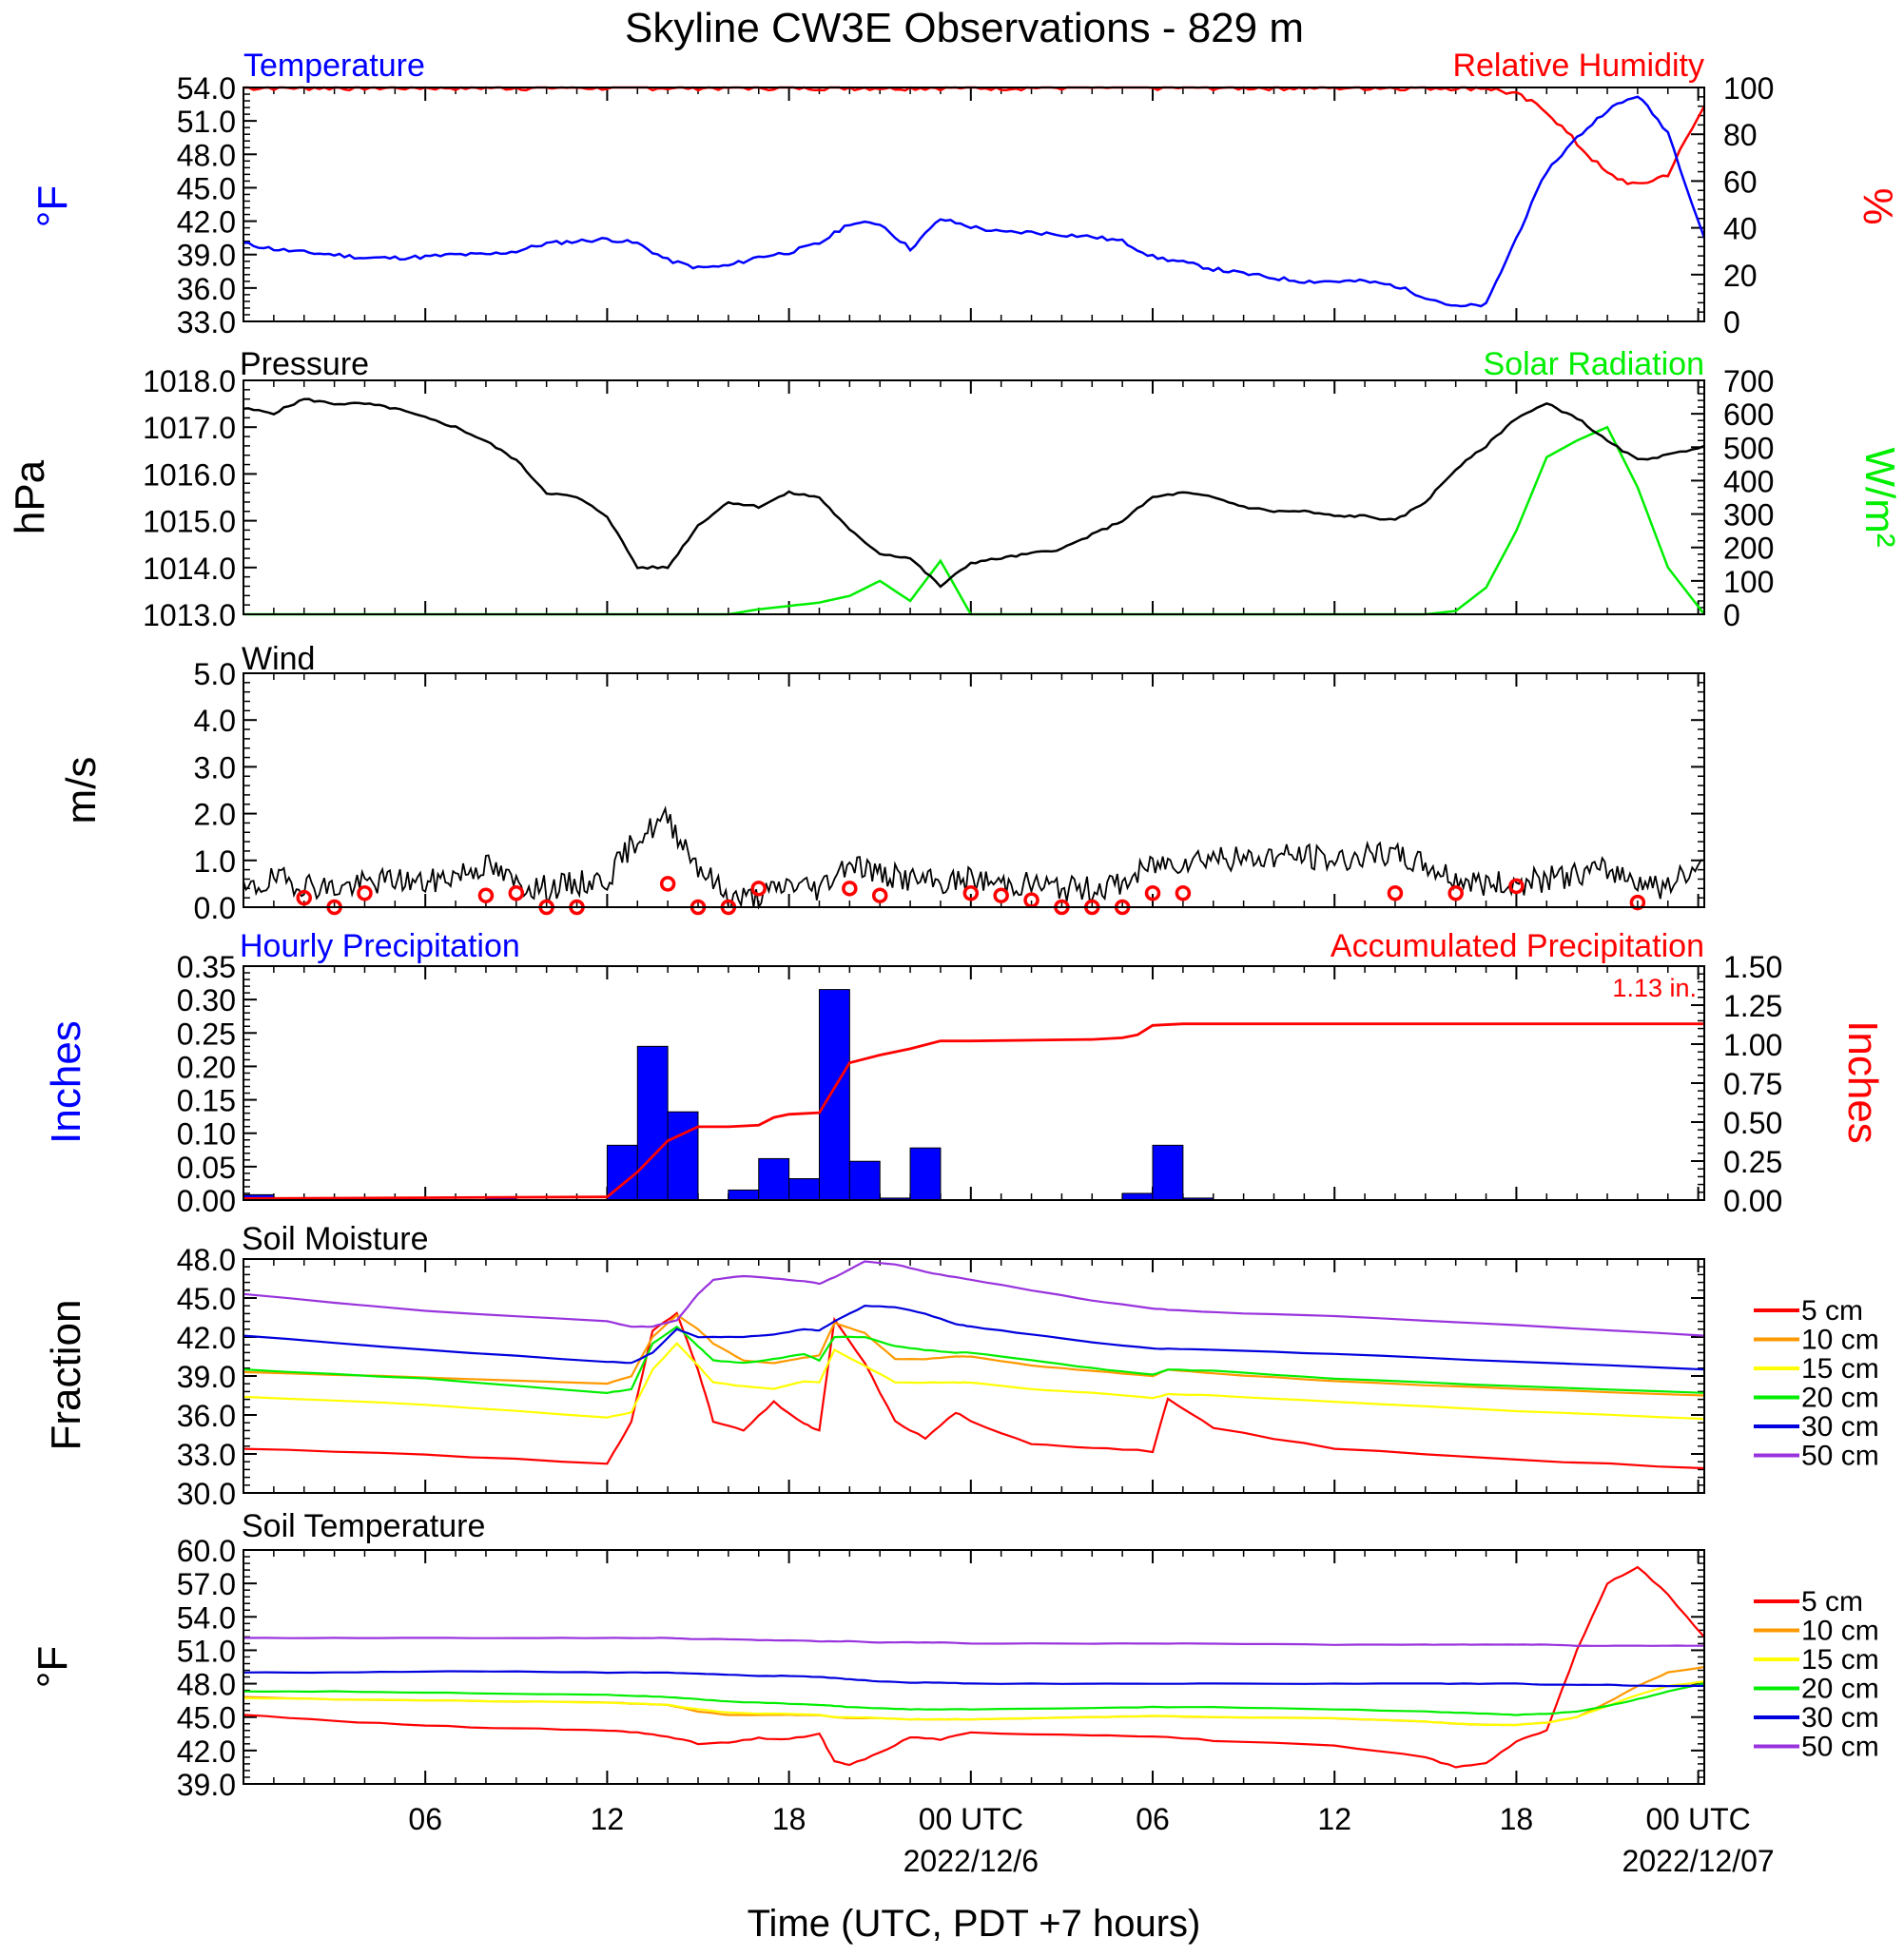  Describe the element at coordinates (1740, 182) in the screenshot. I see `right-tick-label: 60` at that location.